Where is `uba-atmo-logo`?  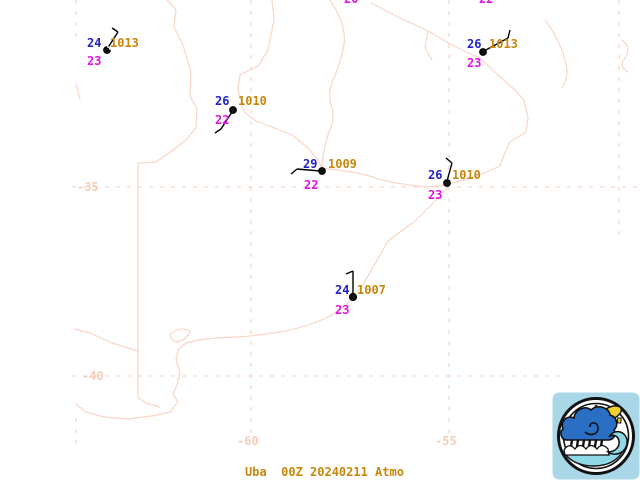
uba-atmo-logo is located at coordinates (596, 436).